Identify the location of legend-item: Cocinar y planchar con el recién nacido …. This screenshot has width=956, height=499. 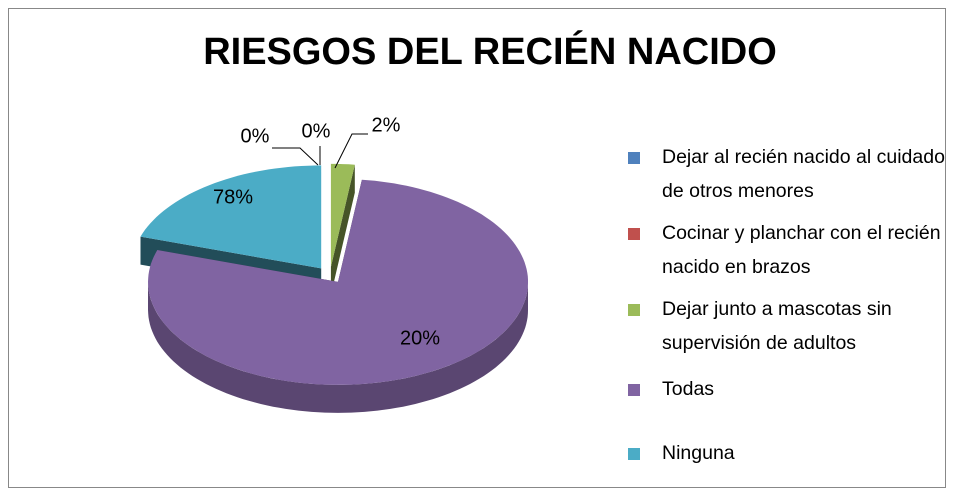
(790, 250).